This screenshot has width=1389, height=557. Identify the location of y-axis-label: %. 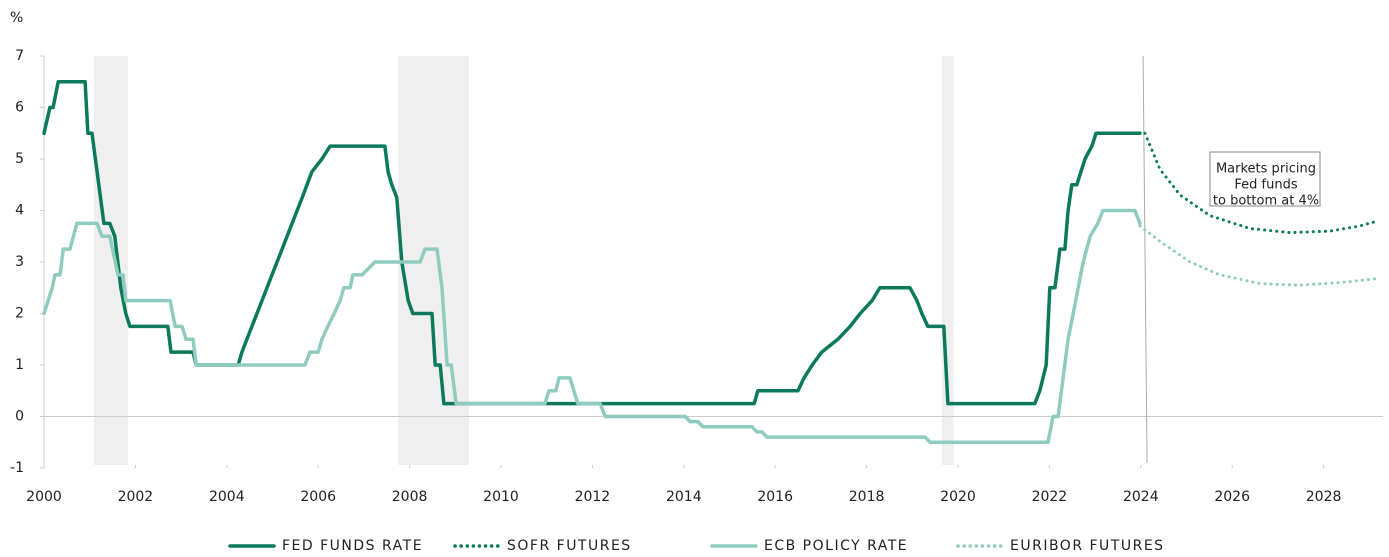
(16, 18).